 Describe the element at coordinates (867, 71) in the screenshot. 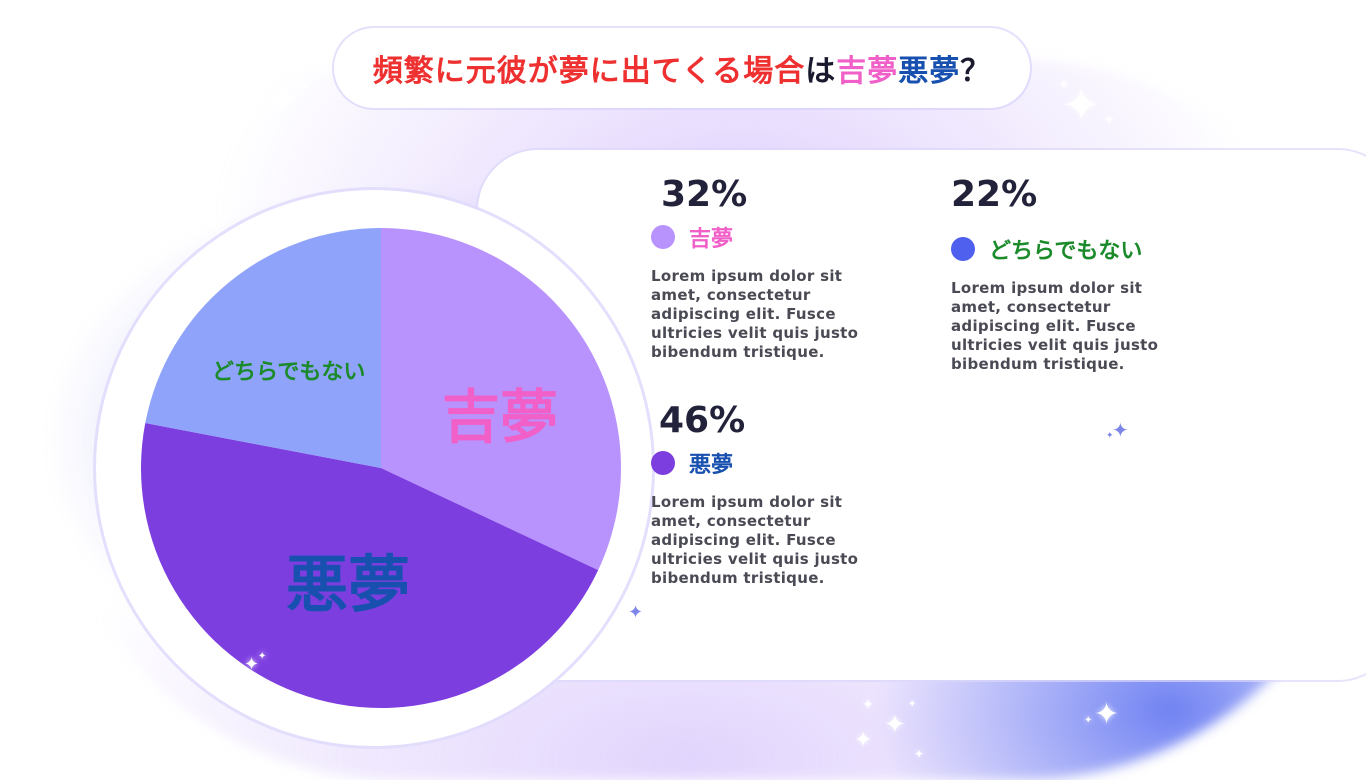

I see `title-part-3: 吉夢` at that location.